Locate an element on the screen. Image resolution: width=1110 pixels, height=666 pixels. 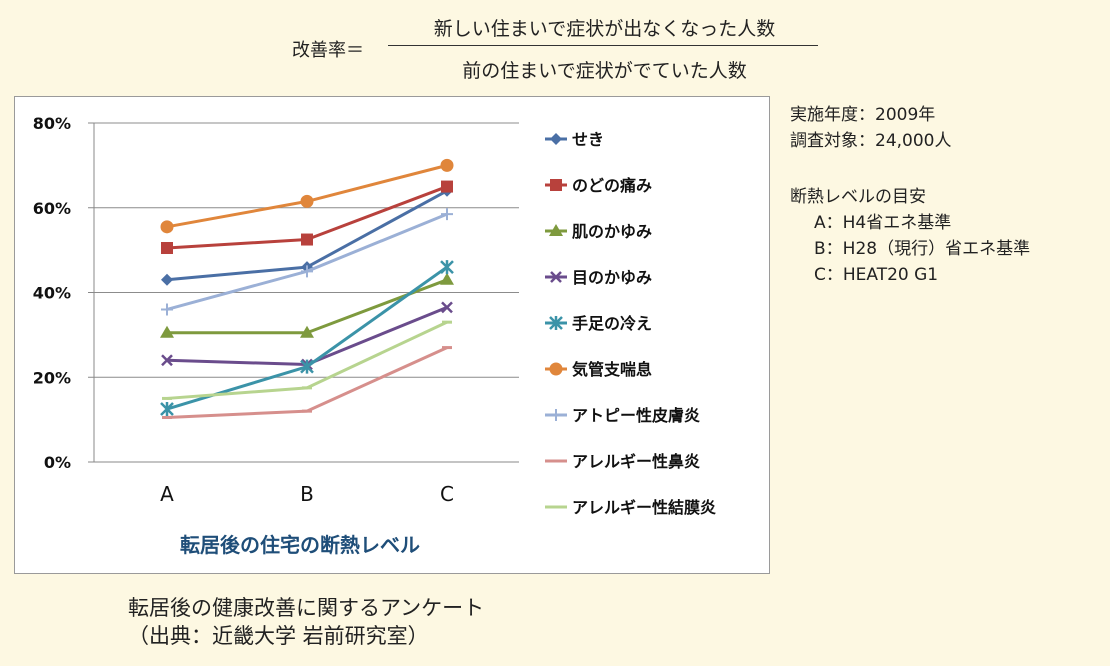
legend-item: アトピー性皮膚炎 is located at coordinates (622, 415).